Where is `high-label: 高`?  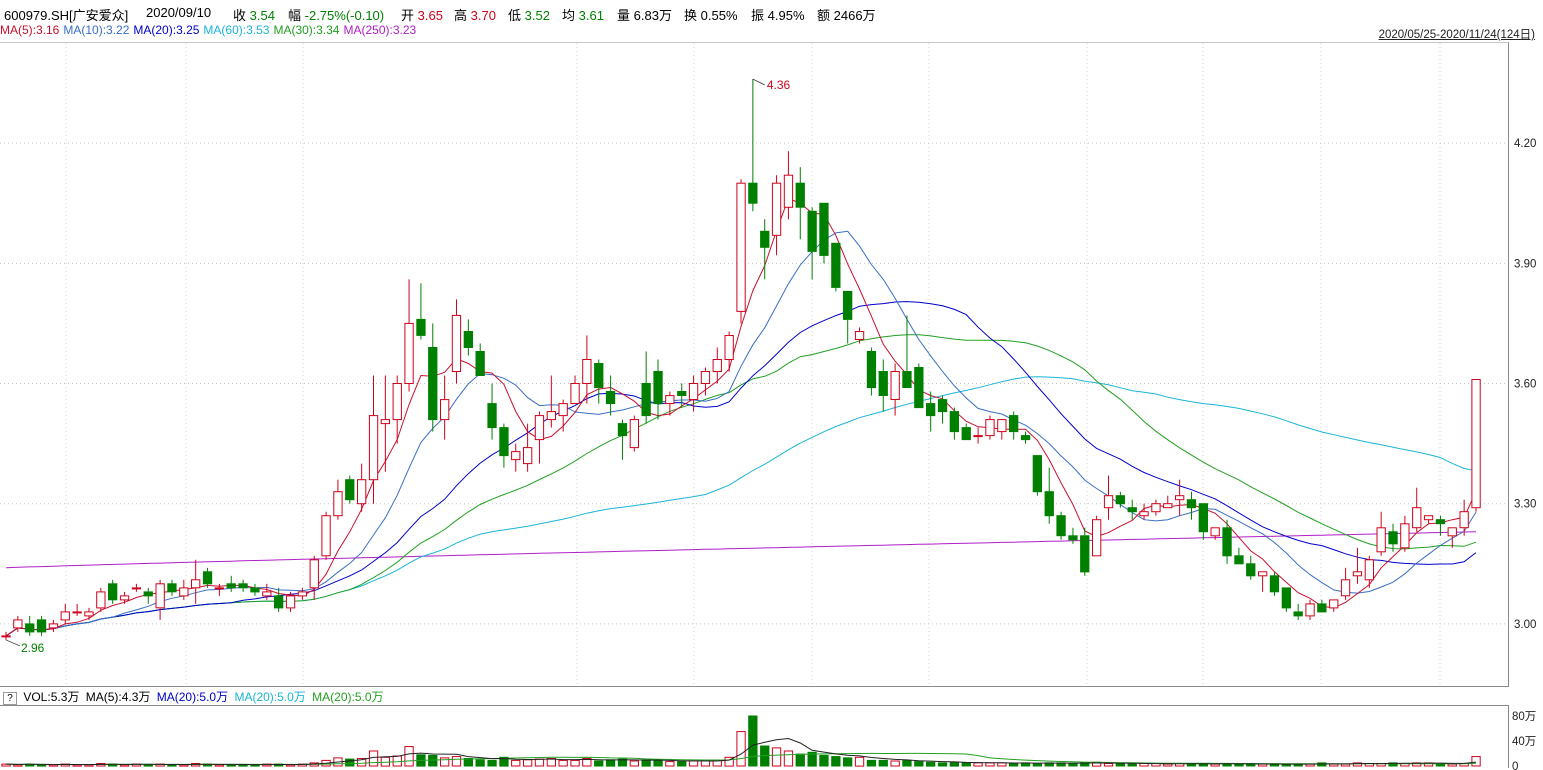
high-label: 高 is located at coordinates (461, 15).